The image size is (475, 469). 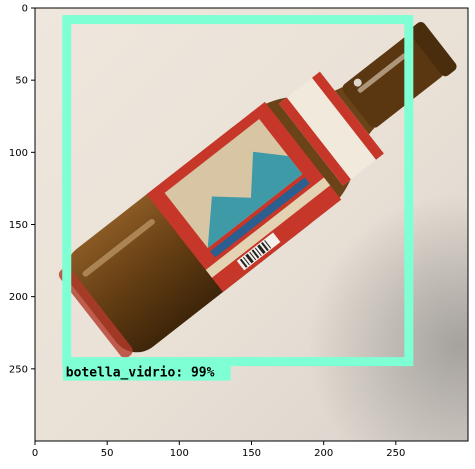 I want to click on bottle-neck, so click(x=393, y=80).